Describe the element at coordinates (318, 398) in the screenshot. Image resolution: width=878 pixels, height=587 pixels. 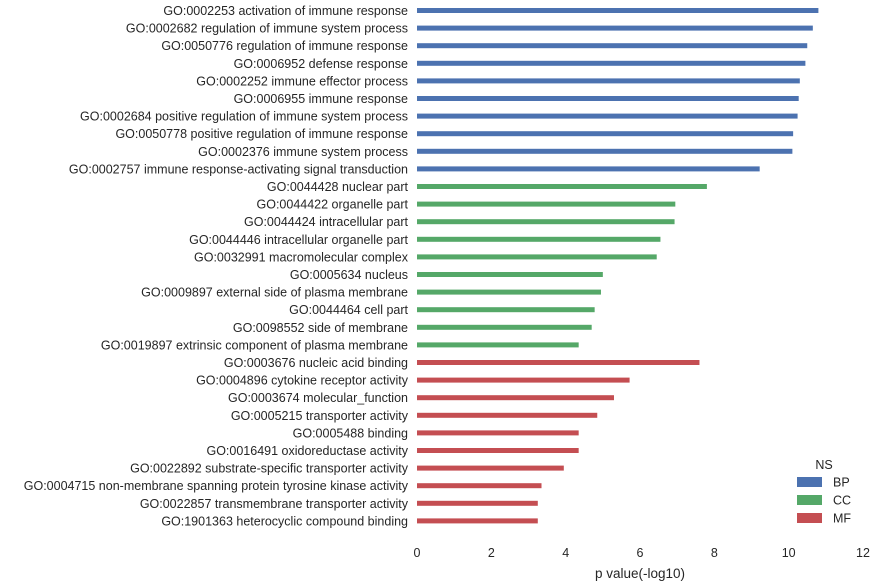
I see `category-label: GO:0003674 molecular_function` at that location.